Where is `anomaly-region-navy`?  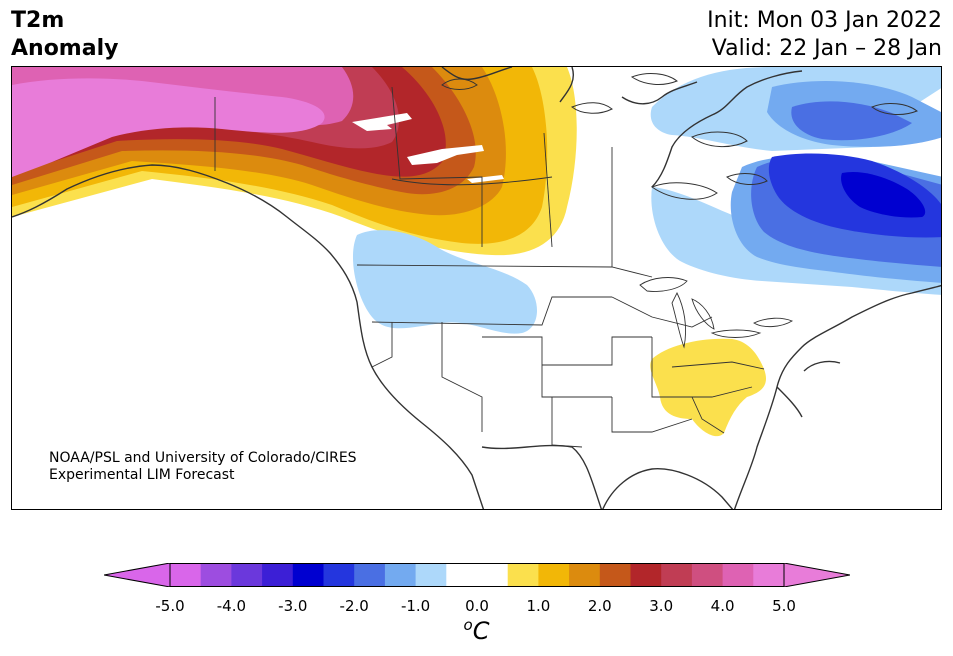 anomaly-region-navy is located at coordinates (883, 194).